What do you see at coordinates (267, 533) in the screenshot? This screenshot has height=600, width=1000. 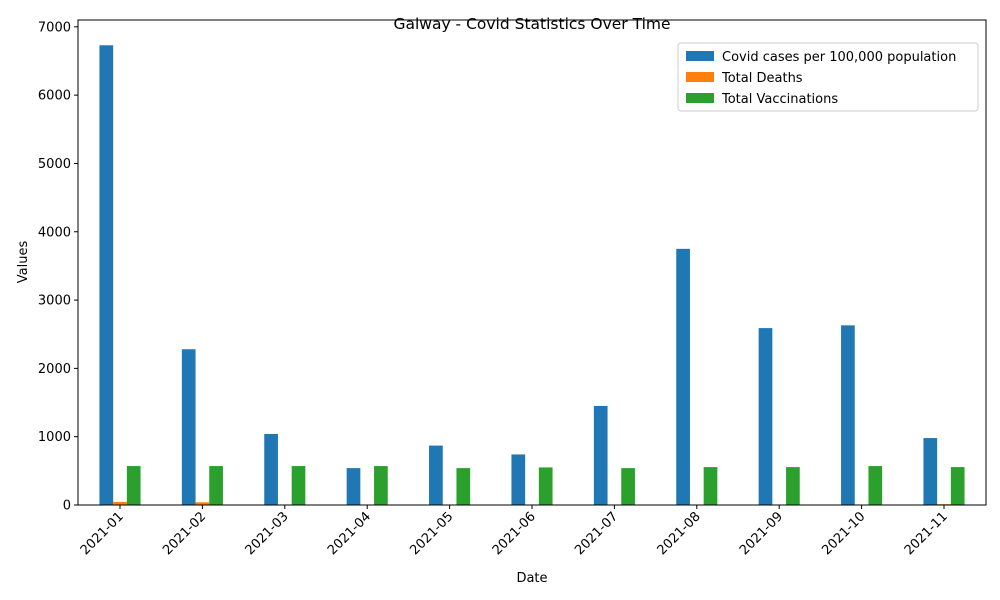 I see `x-tick-label: 2021-03` at bounding box center [267, 533].